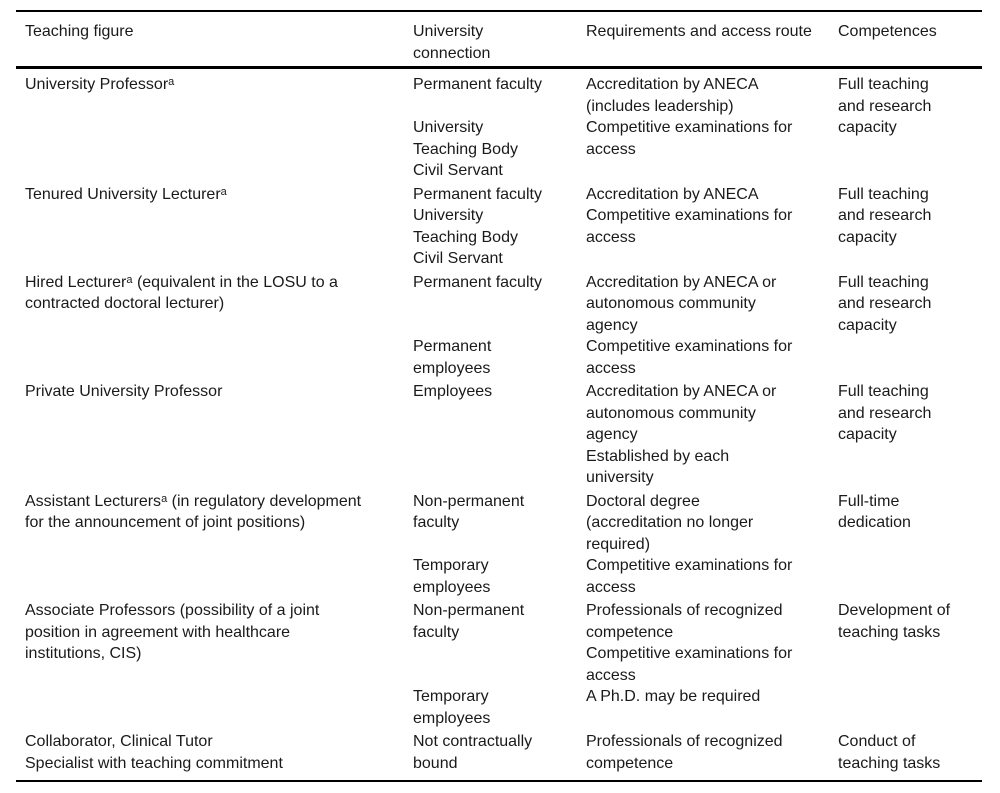 This screenshot has height=793, width=1000. What do you see at coordinates (165, 522) in the screenshot?
I see `text-line: for the announcement of joint positions)` at bounding box center [165, 522].